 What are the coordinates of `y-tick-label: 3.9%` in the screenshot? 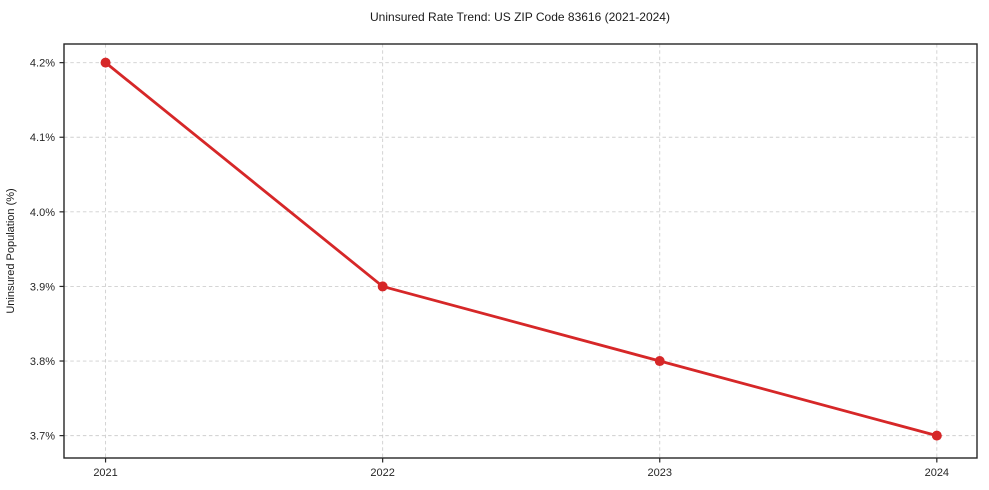 It's located at (42, 287).